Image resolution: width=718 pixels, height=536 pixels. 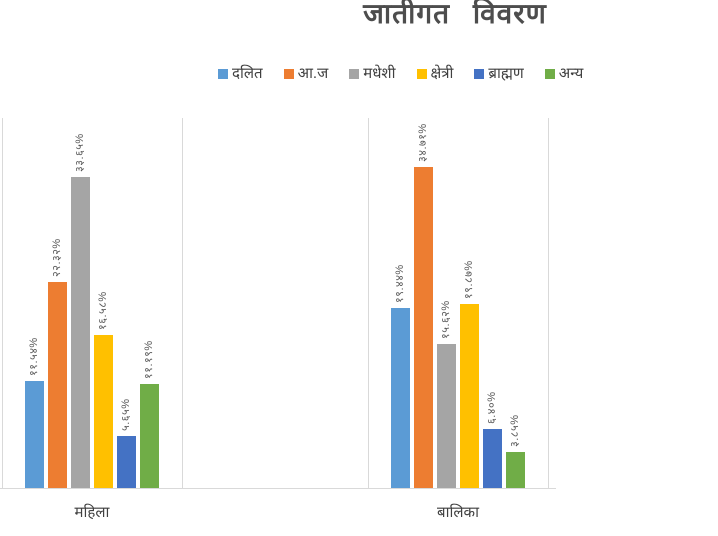 What do you see at coordinates (549, 73) in the screenshot?
I see `legend-swatch-anya` at bounding box center [549, 73].